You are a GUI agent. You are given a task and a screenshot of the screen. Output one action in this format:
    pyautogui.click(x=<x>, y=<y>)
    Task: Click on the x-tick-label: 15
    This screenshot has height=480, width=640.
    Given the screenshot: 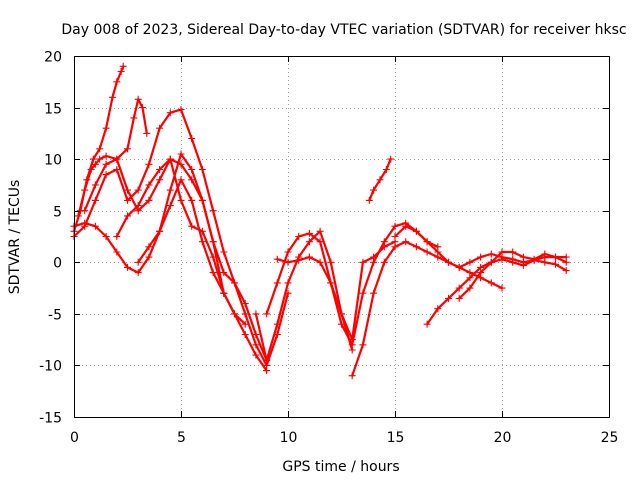 What is the action you would take?
    pyautogui.click(x=396, y=438)
    